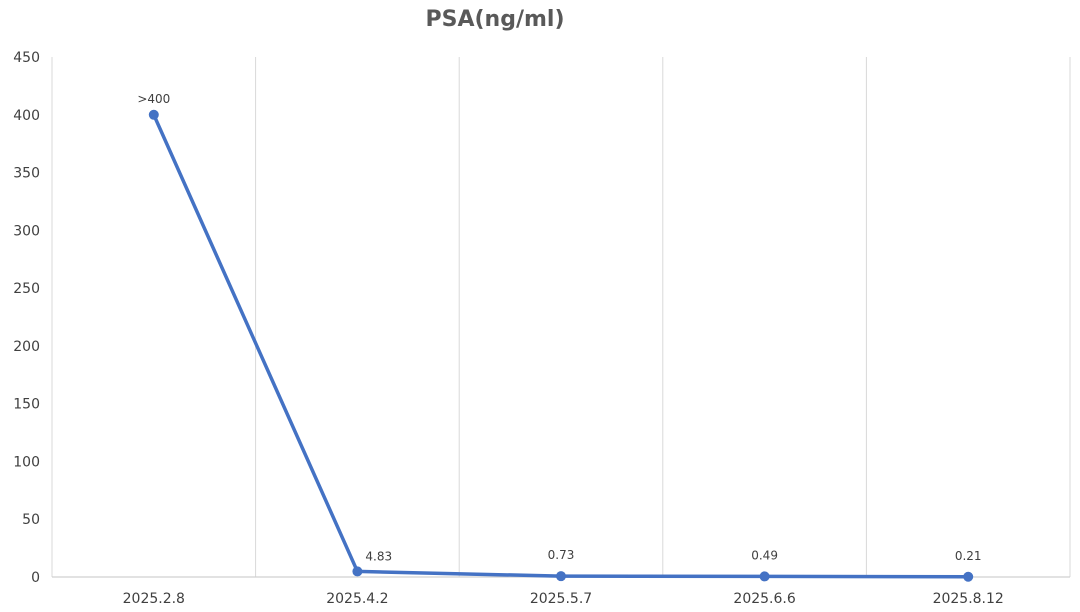  What do you see at coordinates (26, 58) in the screenshot?
I see `y-tick-label: 450` at bounding box center [26, 58].